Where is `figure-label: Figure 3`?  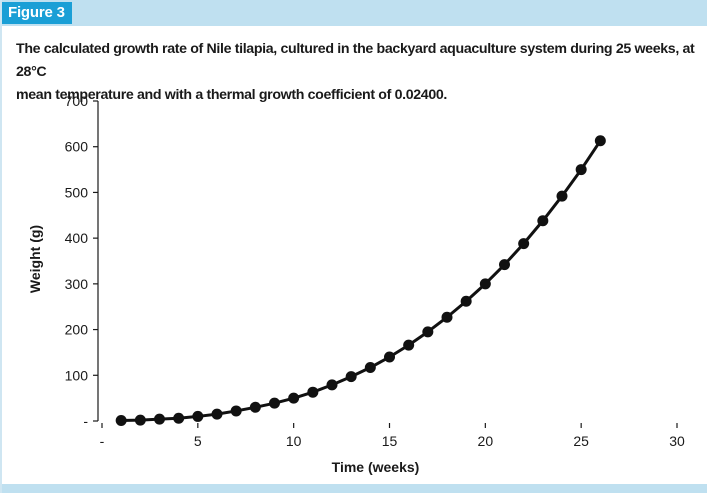
figure-label: Figure 3 is located at coordinates (37, 13).